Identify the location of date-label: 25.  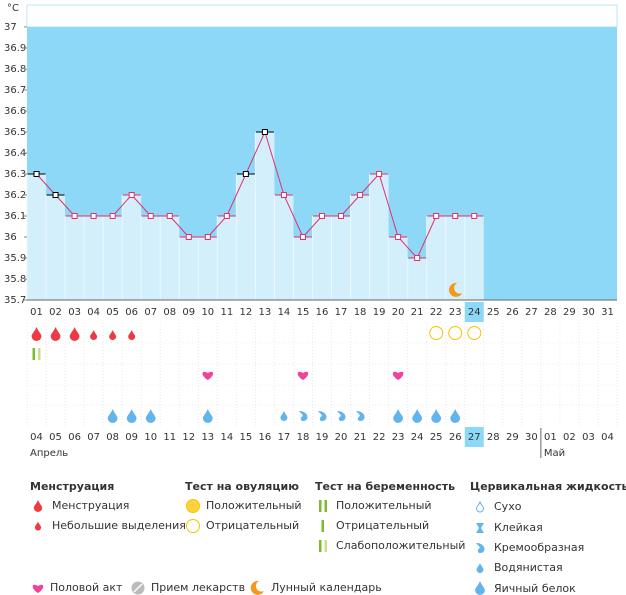
(436, 437).